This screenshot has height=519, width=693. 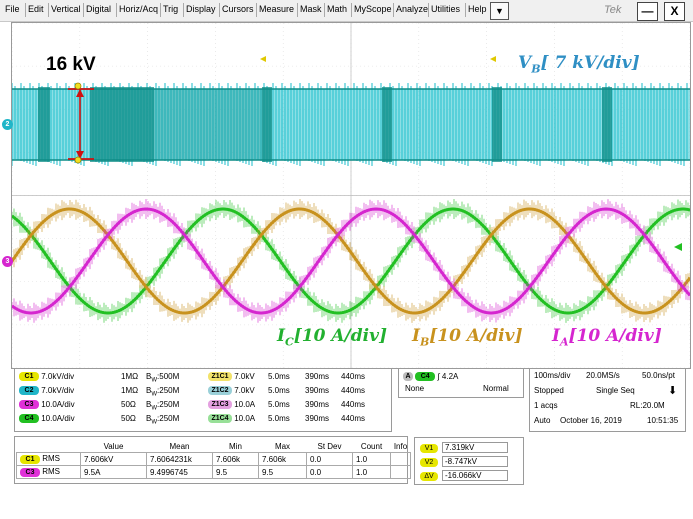 What do you see at coordinates (429, 462) in the screenshot?
I see `cursor-badge: V2` at bounding box center [429, 462].